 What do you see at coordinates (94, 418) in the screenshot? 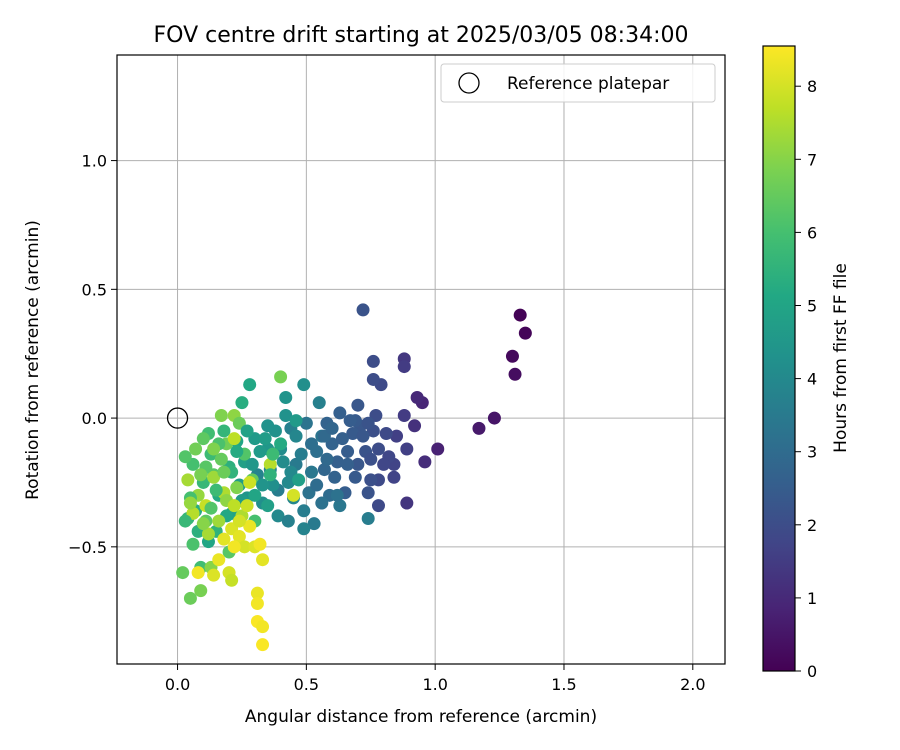
I see `y-tick-label: 0.0` at bounding box center [94, 418].